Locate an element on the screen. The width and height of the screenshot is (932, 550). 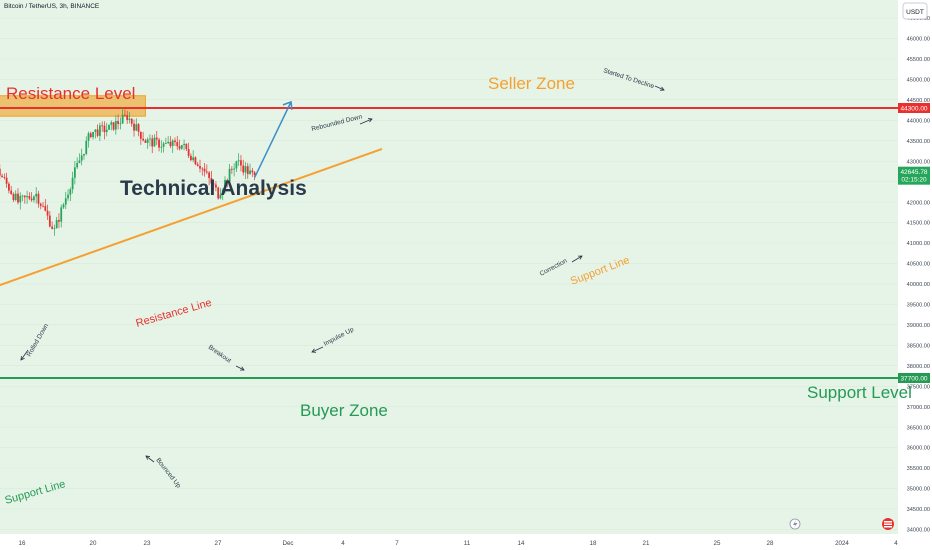
price-tick-label: 45000.00 is located at coordinates (918, 81).